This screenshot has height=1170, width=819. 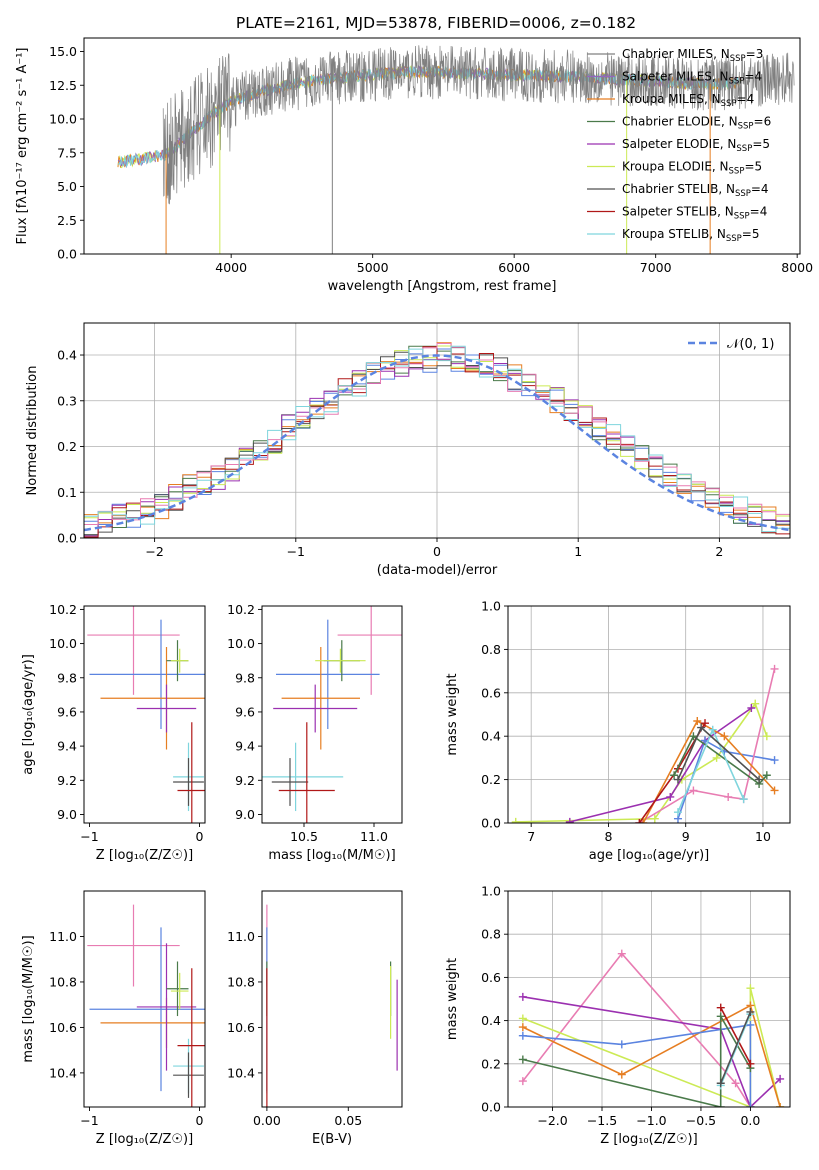 What do you see at coordinates (437, 551) in the screenshot?
I see `x-tick-label: 0` at bounding box center [437, 551].